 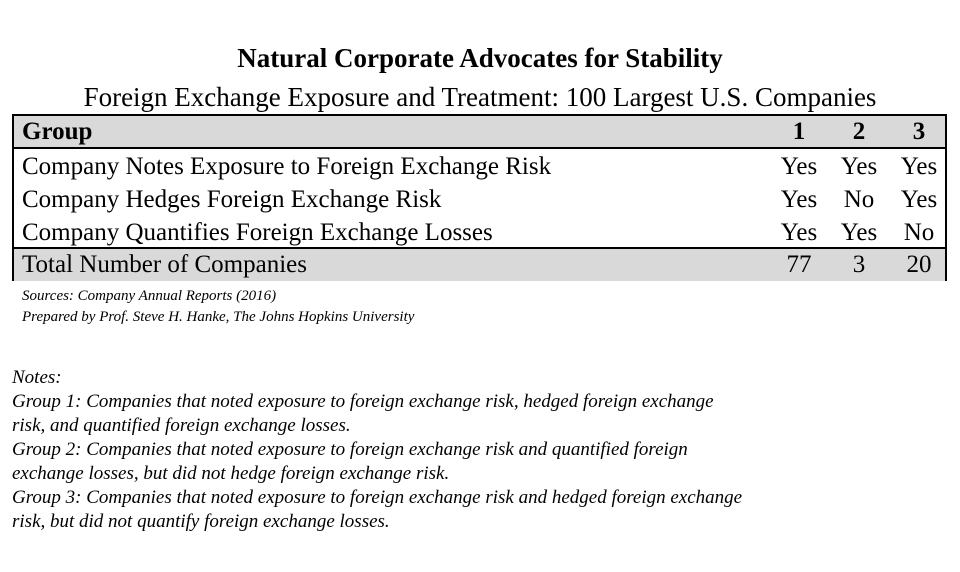 I want to click on table-header-row: Group 1 2 3, so click(x=479, y=132).